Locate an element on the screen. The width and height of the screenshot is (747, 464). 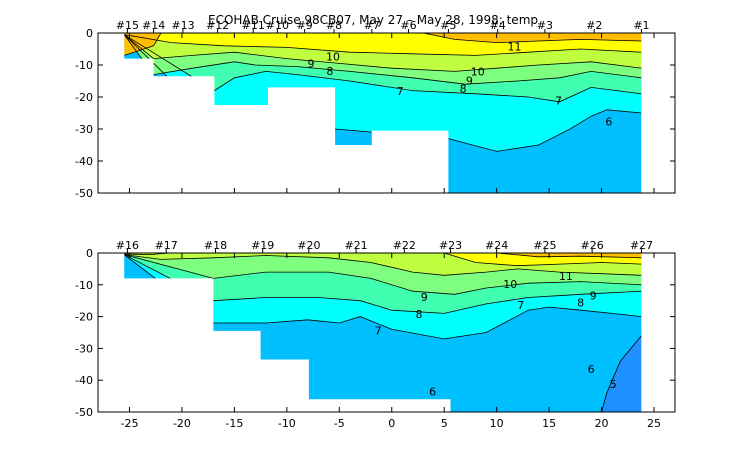
station-label: #26 is located at coordinates (592, 245).